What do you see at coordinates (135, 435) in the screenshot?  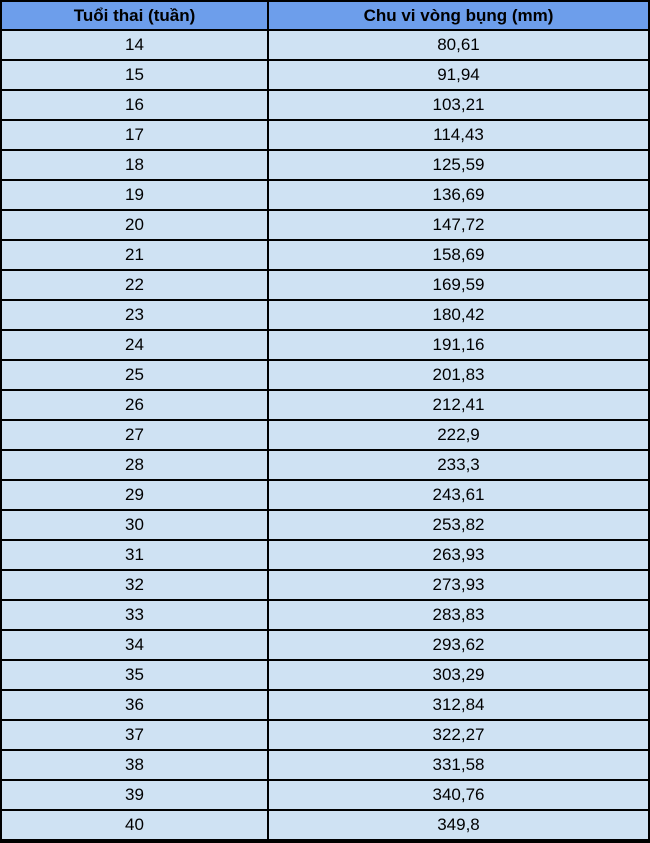 I see `cell-gestational-week: 27` at bounding box center [135, 435].